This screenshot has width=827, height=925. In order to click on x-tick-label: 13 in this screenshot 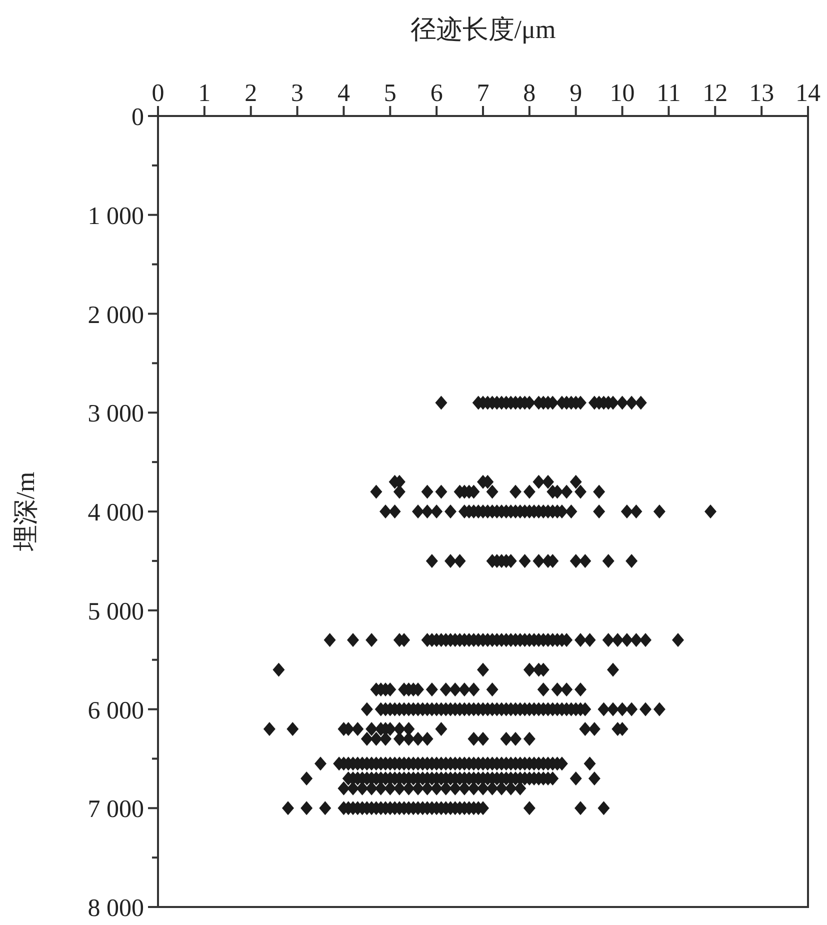, I will do `click(761, 93)`.